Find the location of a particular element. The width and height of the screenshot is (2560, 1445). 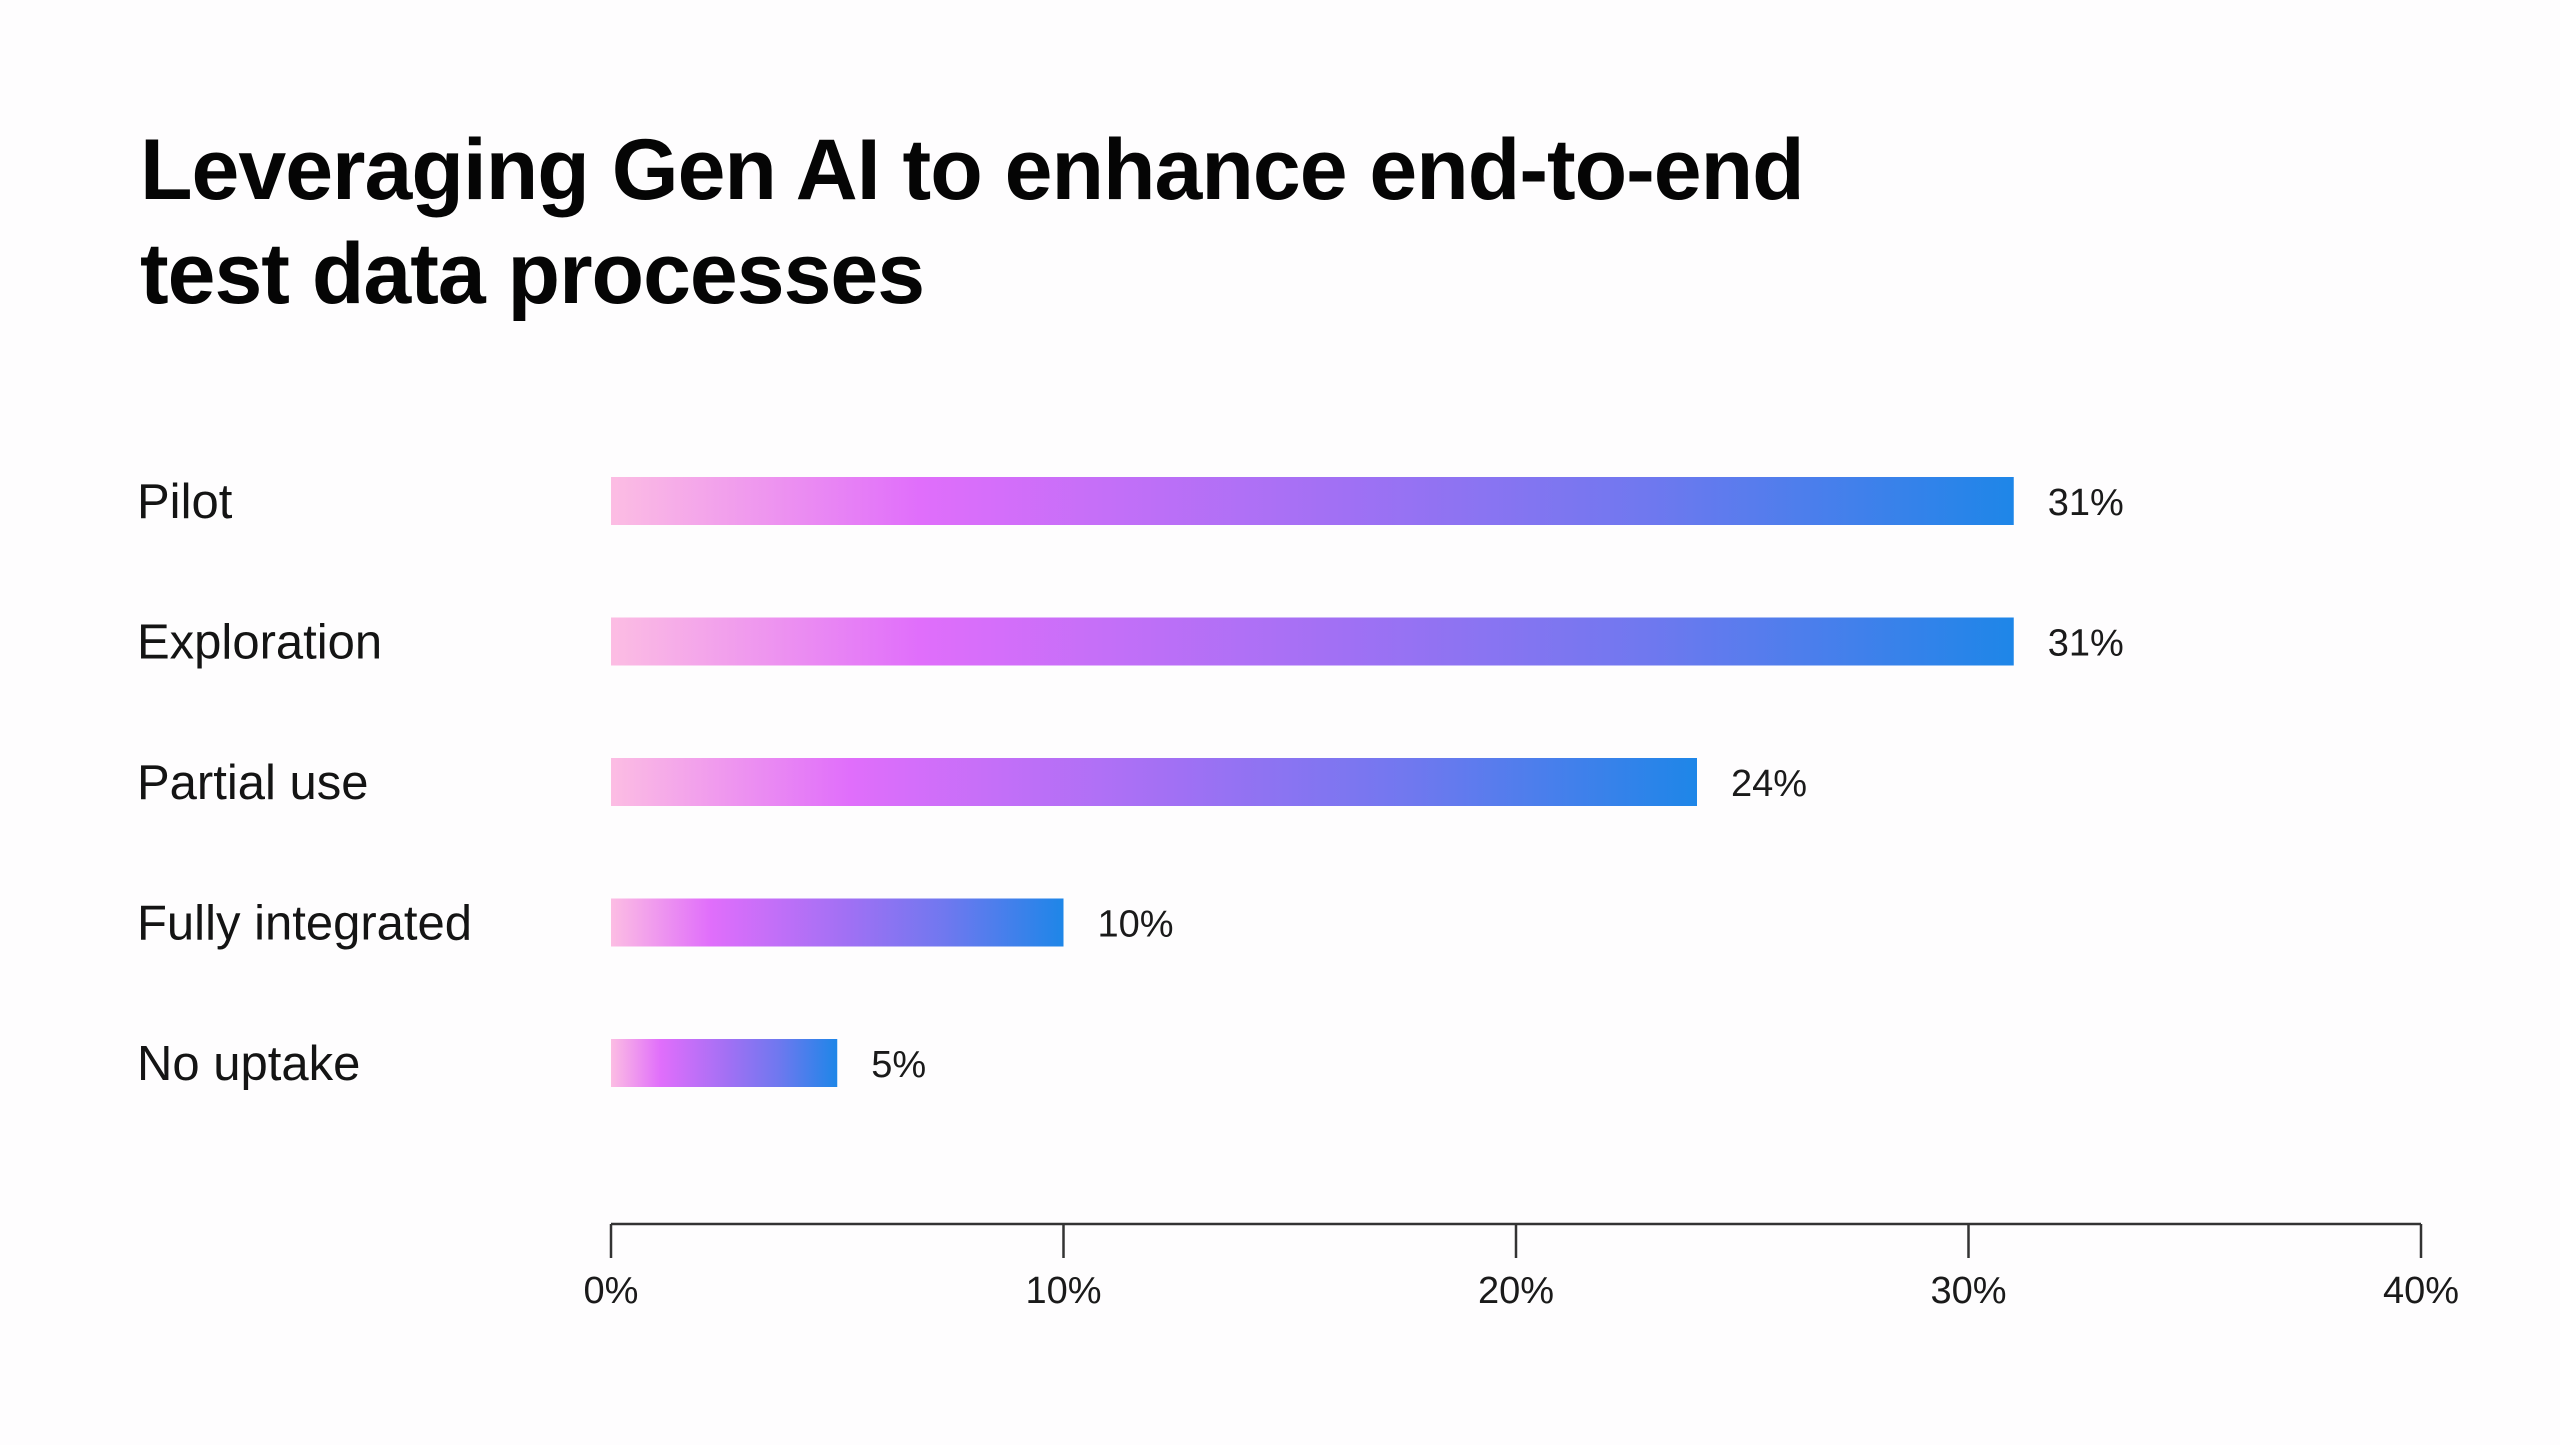

chart-title-line-1: Leveraging Gen AI to enhance end-to-end is located at coordinates (972, 170).